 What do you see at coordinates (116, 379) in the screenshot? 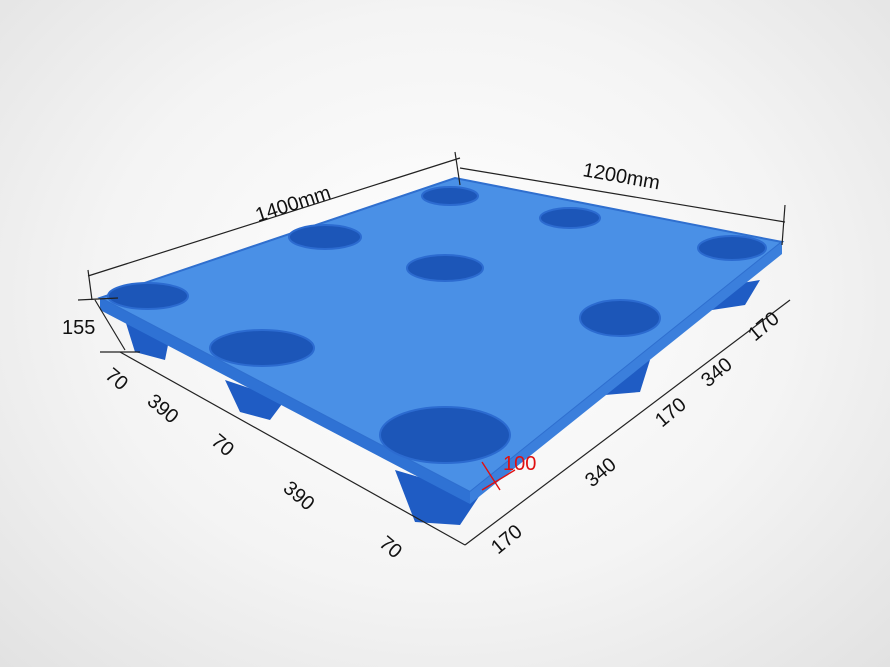
I see `left-dim-1: 70` at bounding box center [116, 379].